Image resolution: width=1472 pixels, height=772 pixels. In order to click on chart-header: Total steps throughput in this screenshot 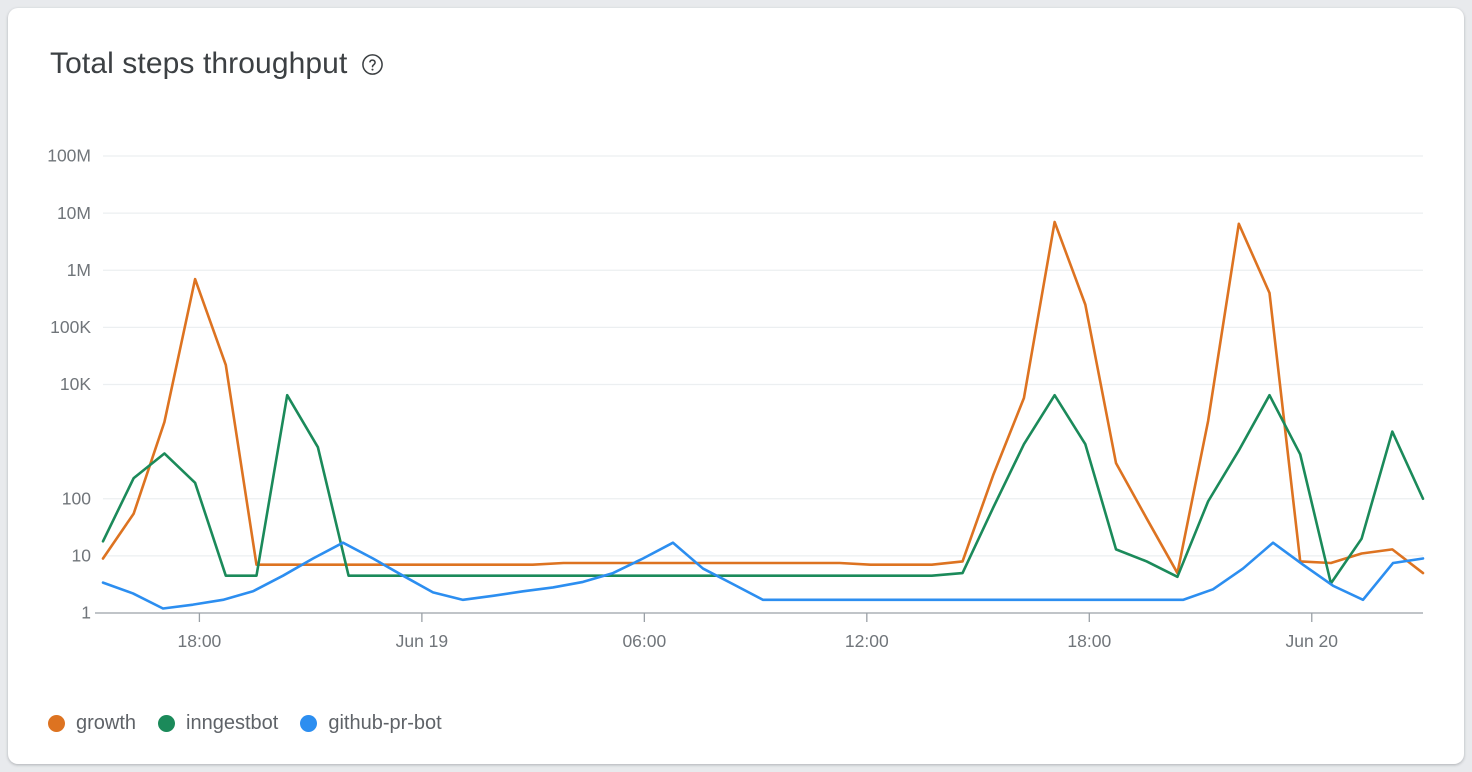, I will do `click(217, 64)`.